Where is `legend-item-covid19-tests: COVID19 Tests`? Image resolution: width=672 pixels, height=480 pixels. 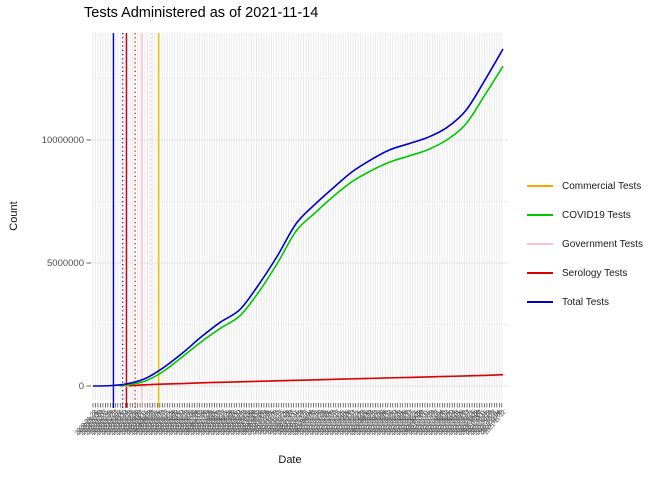
legend-item-covid19-tests: COVID19 Tests is located at coordinates (585, 215).